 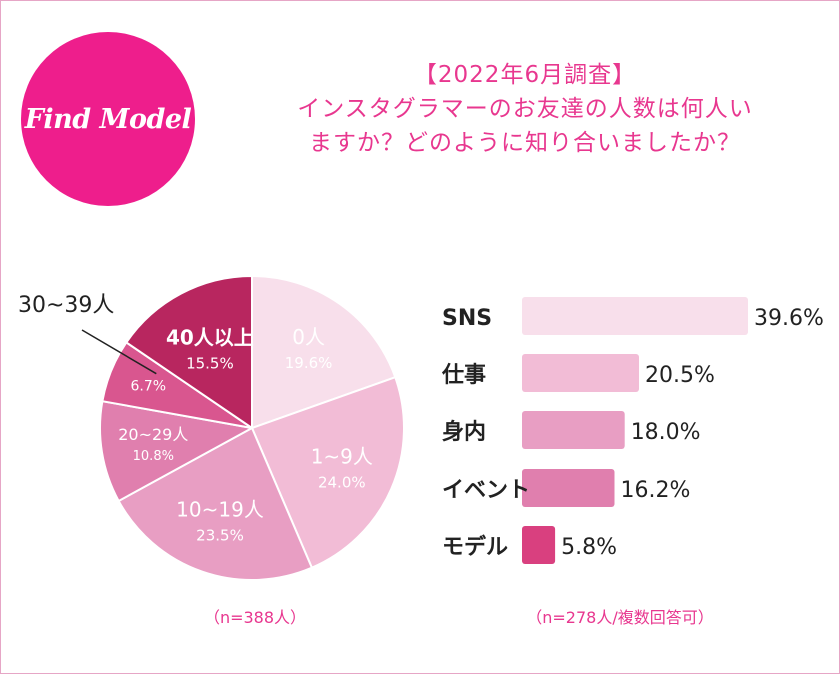 What do you see at coordinates (220, 510) in the screenshot?
I see `pie-category-label: 10~19人` at bounding box center [220, 510].